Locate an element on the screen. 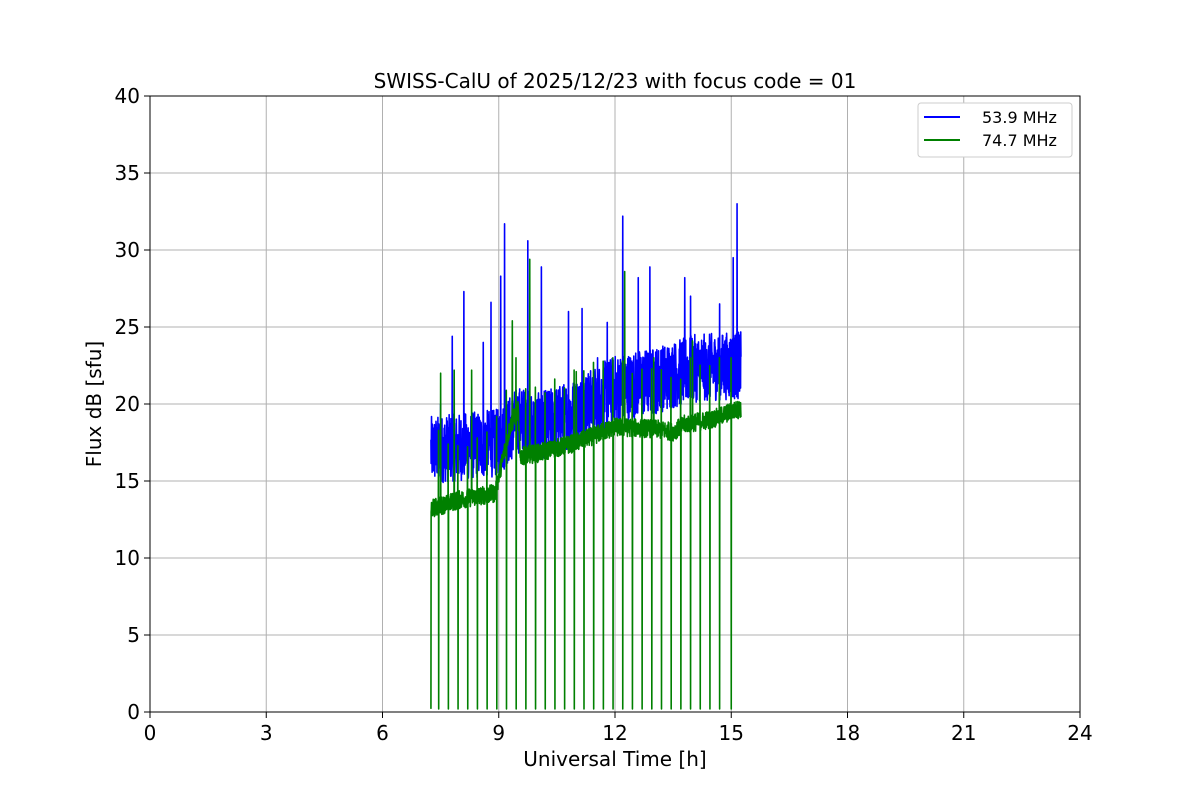 The width and height of the screenshot is (1200, 800). x-tick-label: 6 is located at coordinates (382, 733).